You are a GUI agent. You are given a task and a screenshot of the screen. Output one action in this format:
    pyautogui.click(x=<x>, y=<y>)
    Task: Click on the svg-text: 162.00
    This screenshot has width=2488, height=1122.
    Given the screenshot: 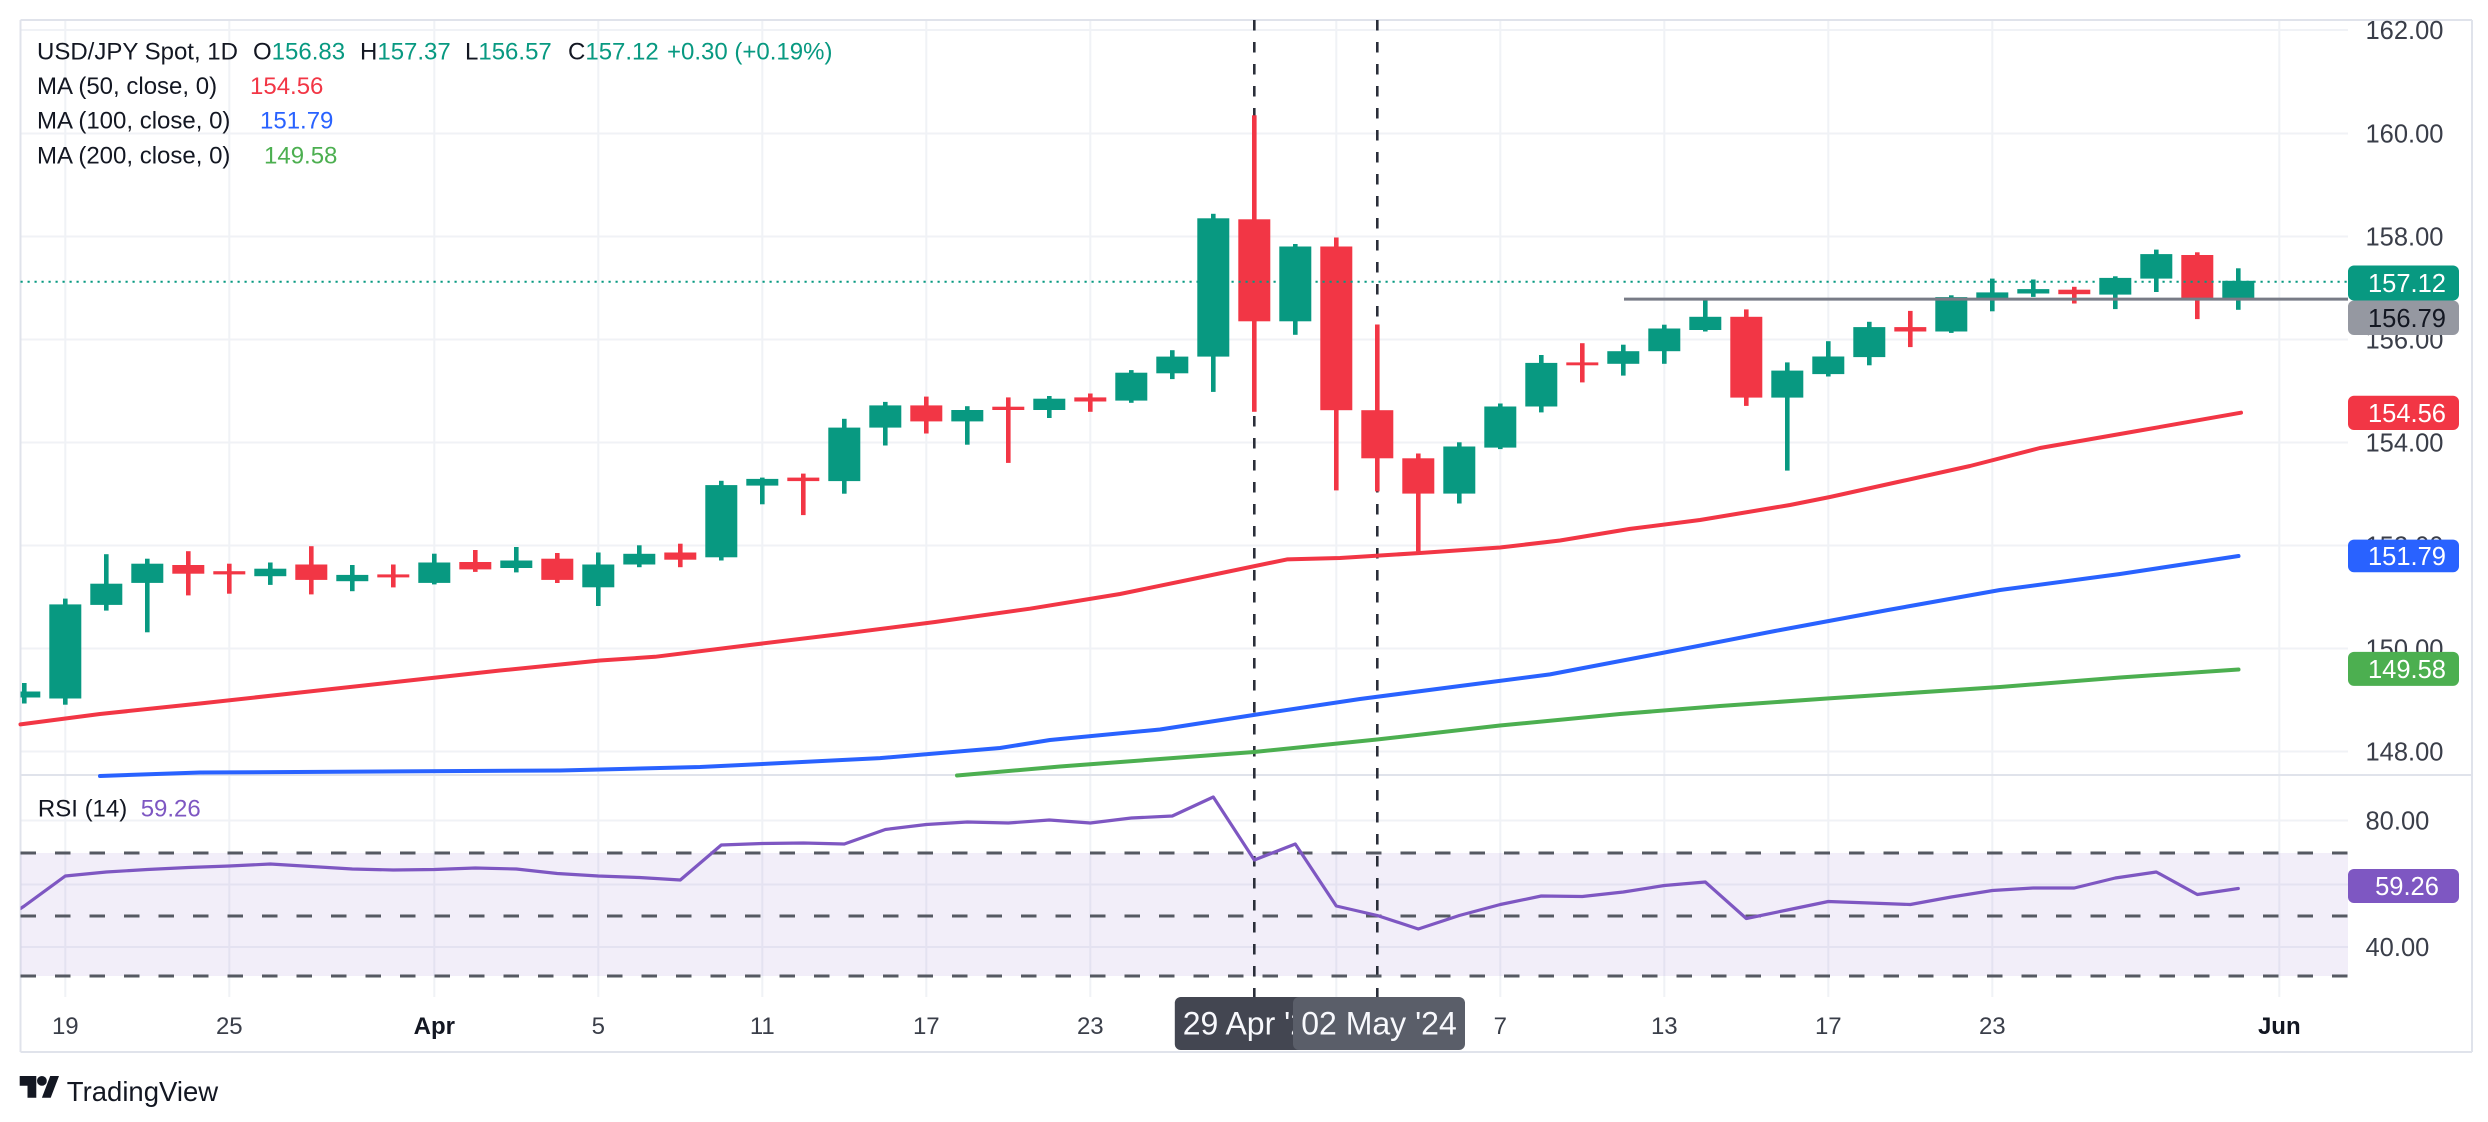 What is the action you would take?
    pyautogui.click(x=2405, y=31)
    